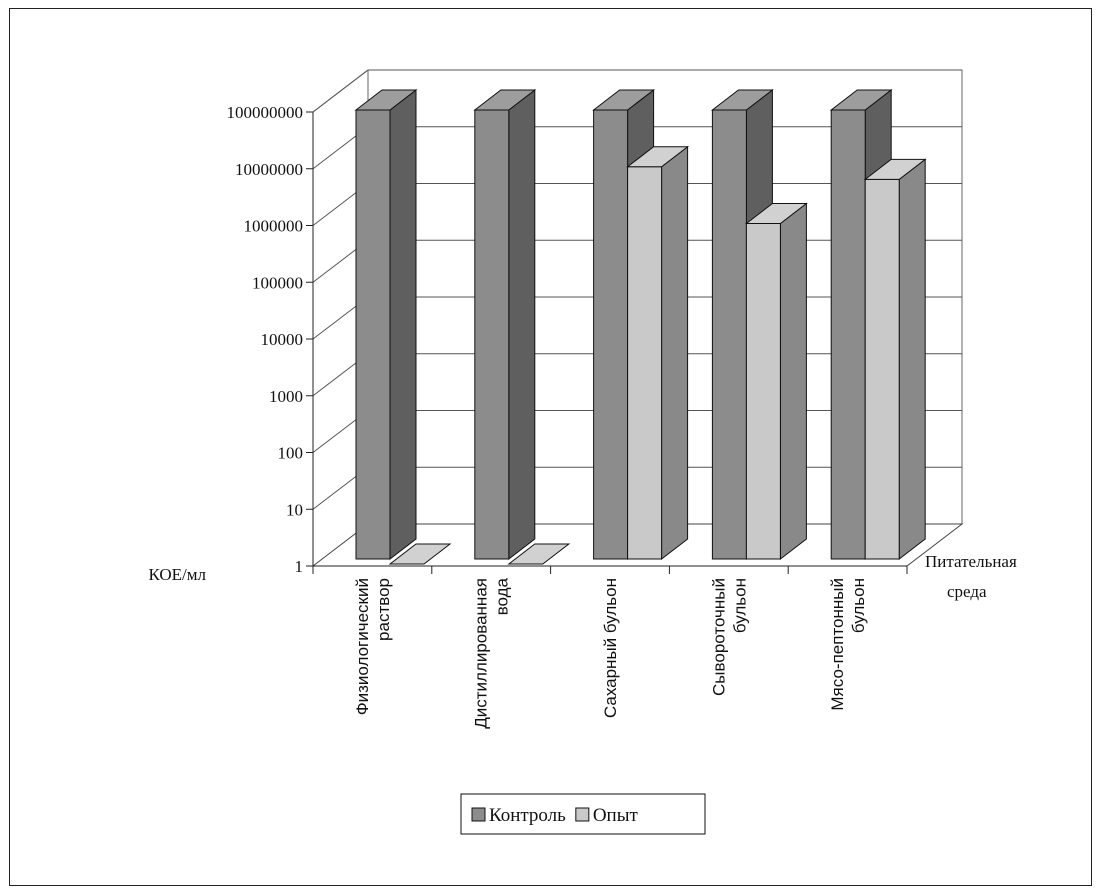 This screenshot has height=891, width=1099. I want to click on bar-Контроль-1, so click(505, 324).